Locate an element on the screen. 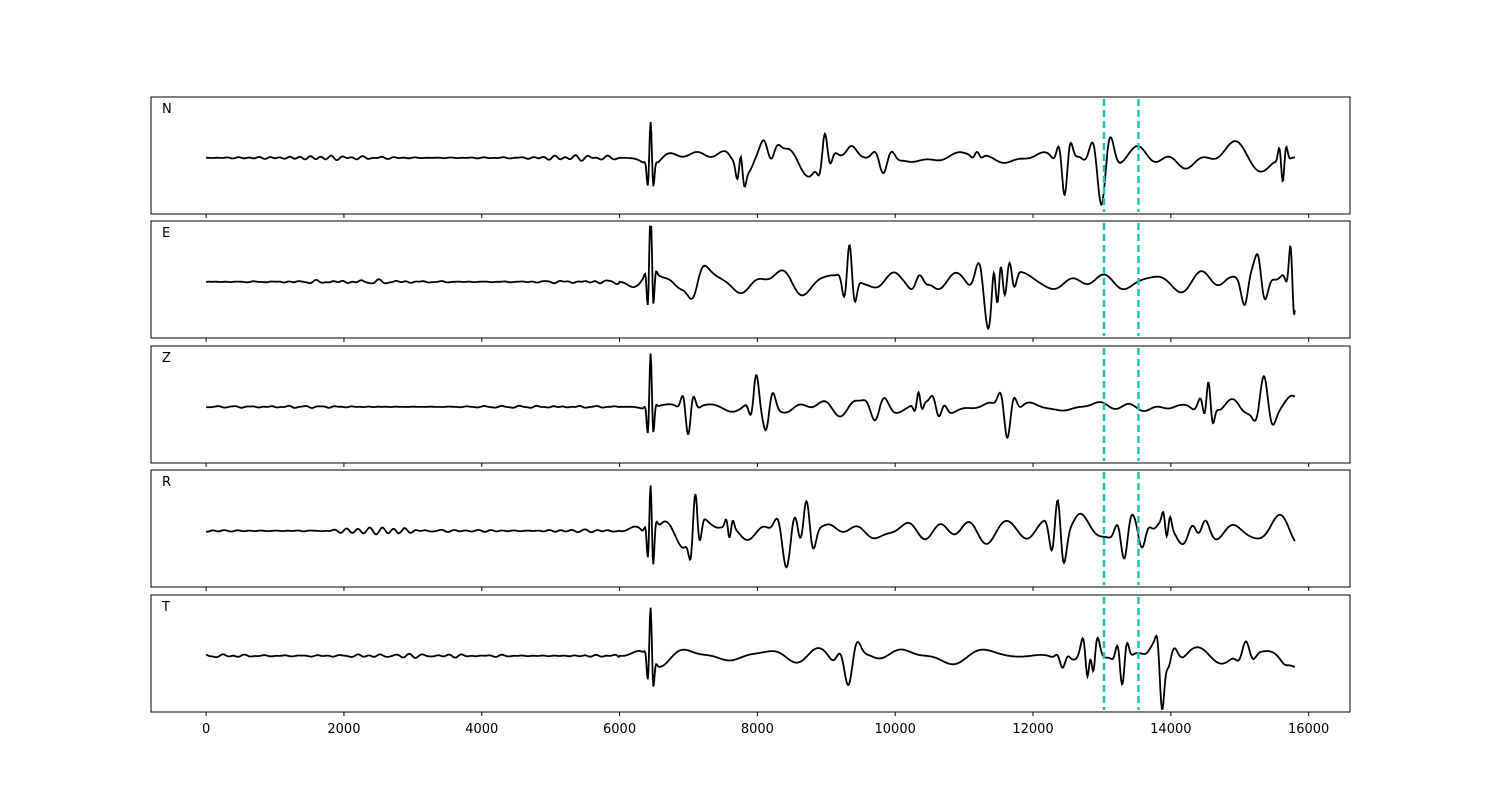  x-tick-label: 6000 is located at coordinates (619, 729).